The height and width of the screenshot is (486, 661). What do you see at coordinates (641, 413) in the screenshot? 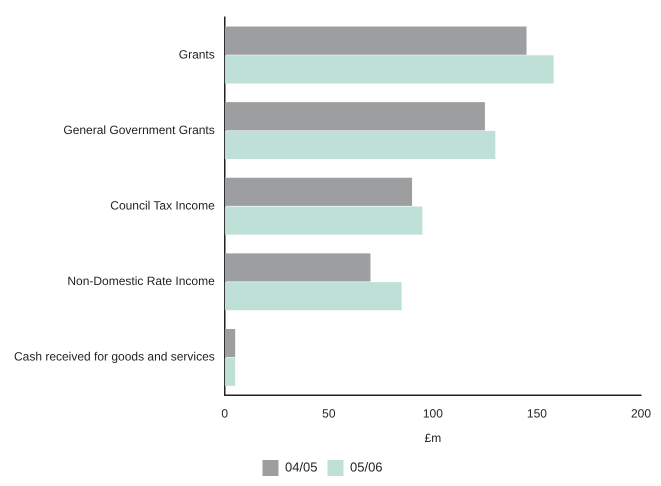
I see `x-tick-label: 200` at bounding box center [641, 413].